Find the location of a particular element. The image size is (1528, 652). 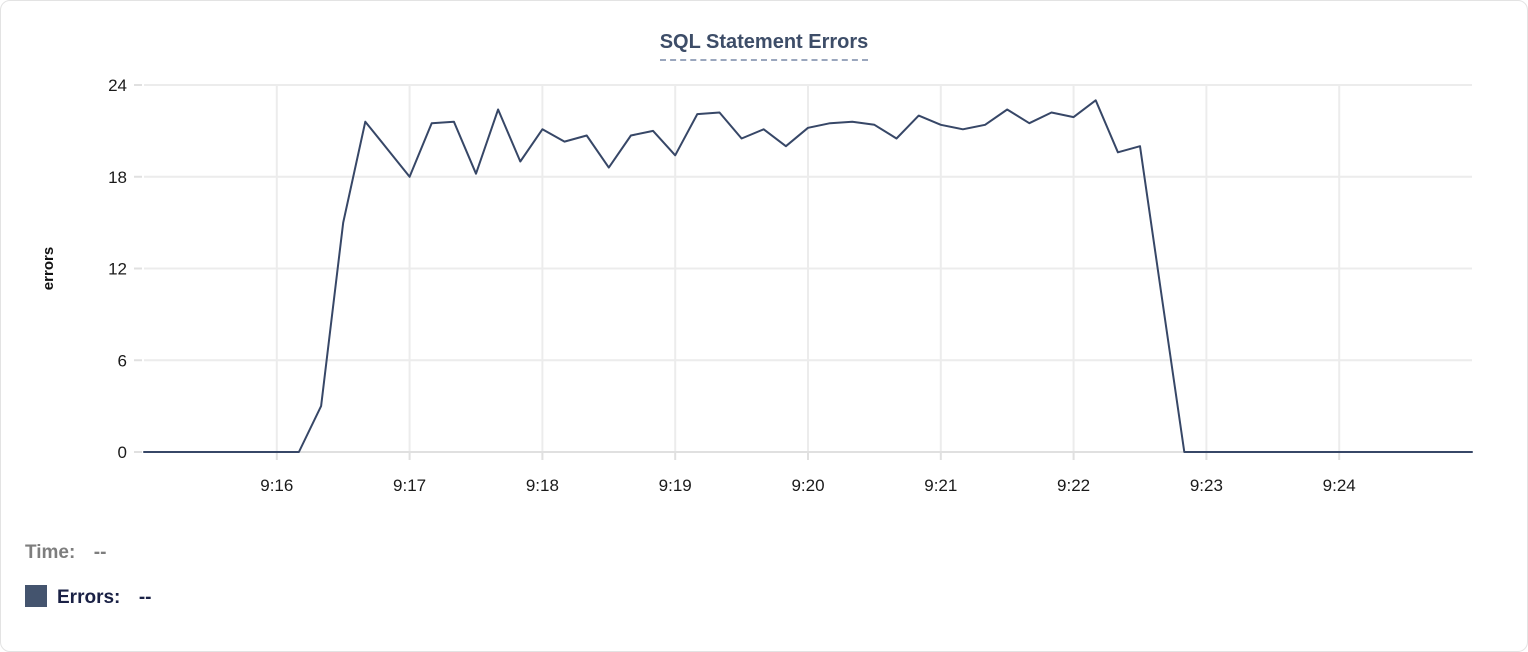

legend-errors-label: Errors: is located at coordinates (89, 597).